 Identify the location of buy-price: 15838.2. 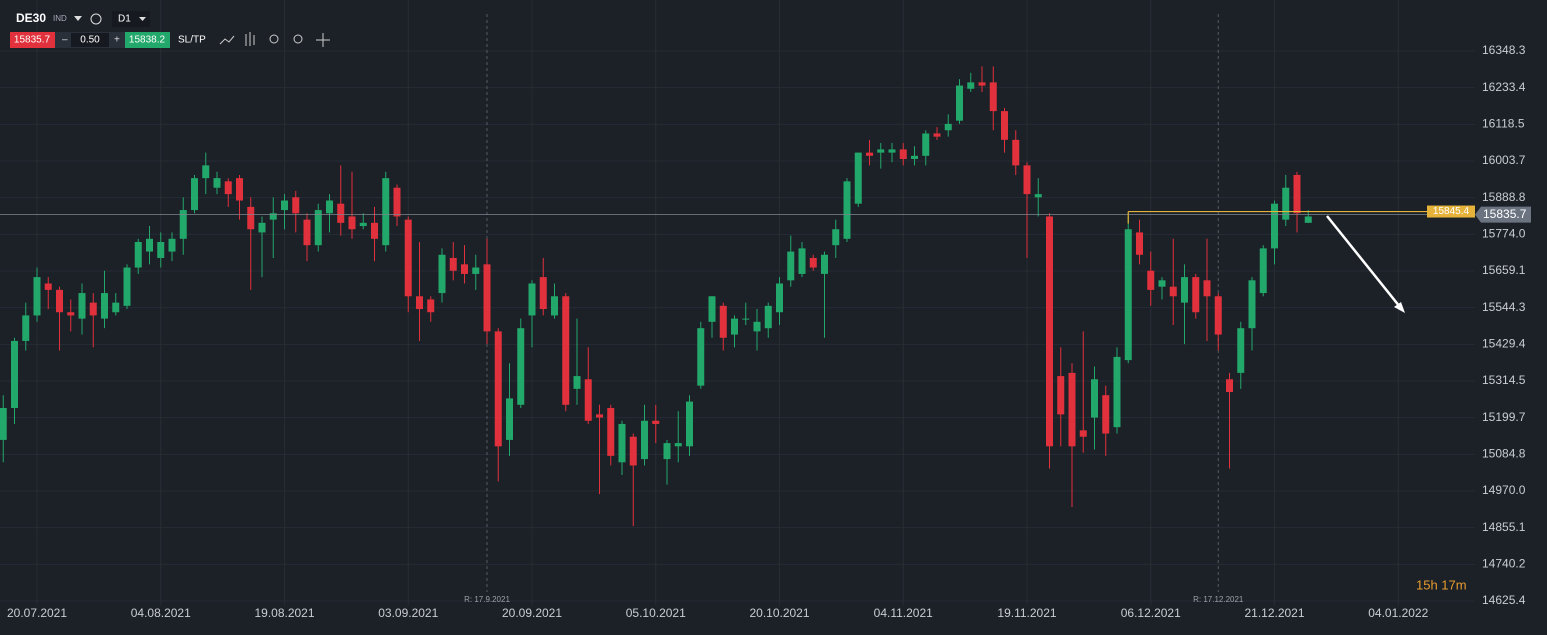
(147, 40).